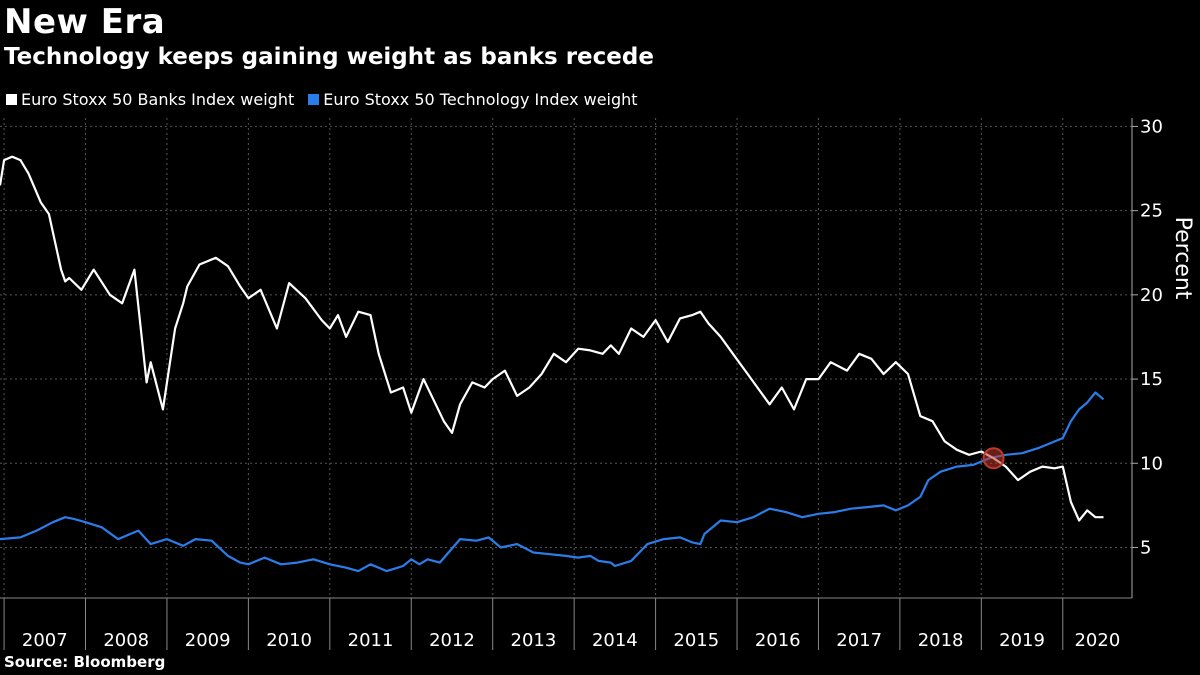 The height and width of the screenshot is (675, 1200). I want to click on x-tick-label: 2014, so click(615, 640).